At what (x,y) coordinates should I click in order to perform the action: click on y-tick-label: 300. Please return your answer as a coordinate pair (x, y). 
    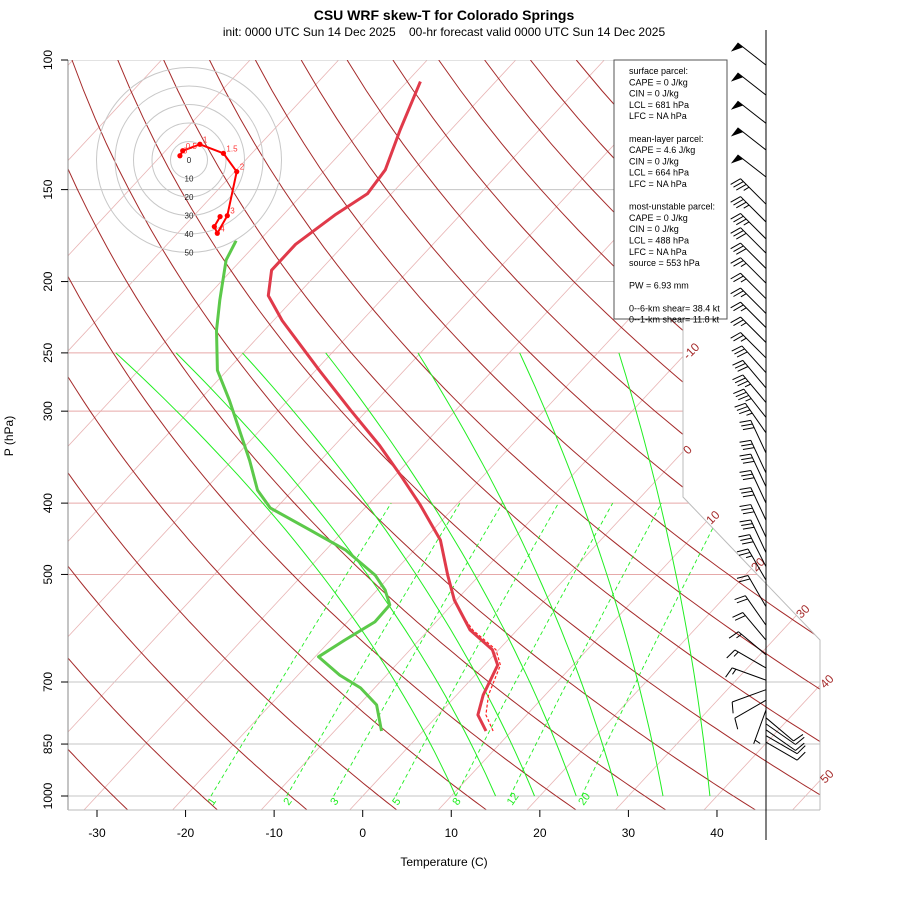
    Looking at the image, I should click on (48, 411).